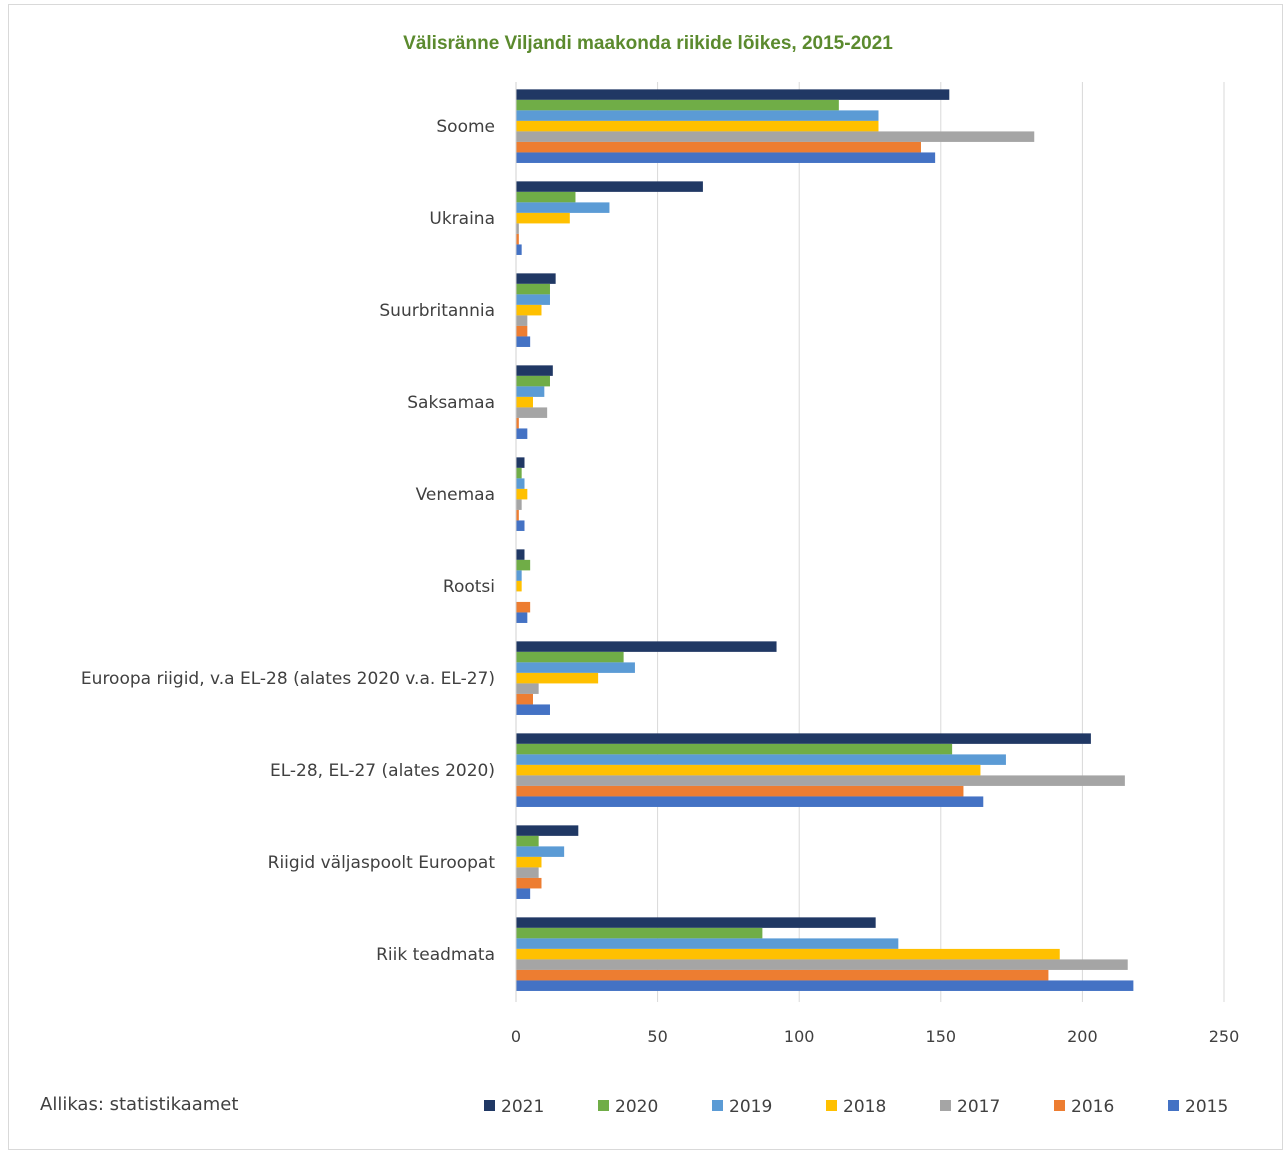 Image resolution: width=1287 pixels, height=1154 pixels. What do you see at coordinates (1082, 1036) in the screenshot?
I see `x-tick-label: 200` at bounding box center [1082, 1036].